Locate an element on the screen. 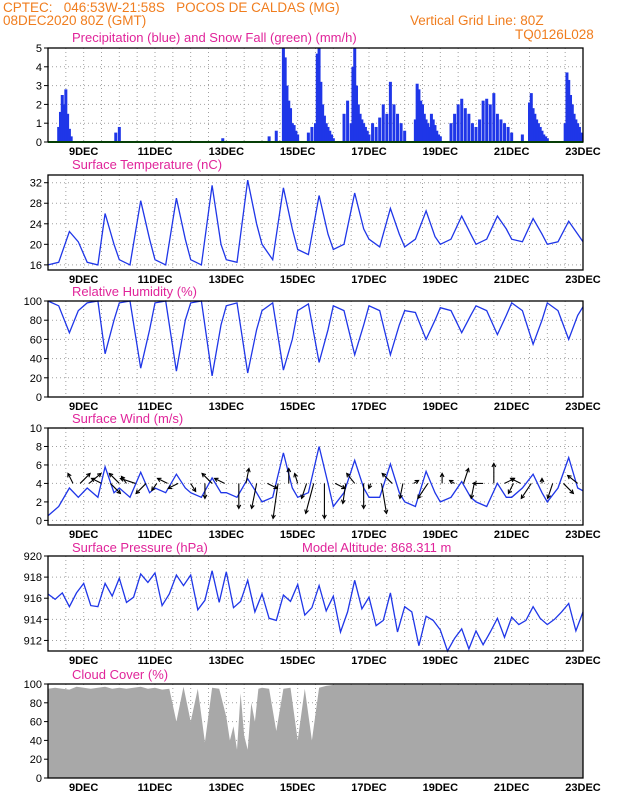 The width and height of the screenshot is (618, 800). y-tick-label: 2 is located at coordinates (39, 503).